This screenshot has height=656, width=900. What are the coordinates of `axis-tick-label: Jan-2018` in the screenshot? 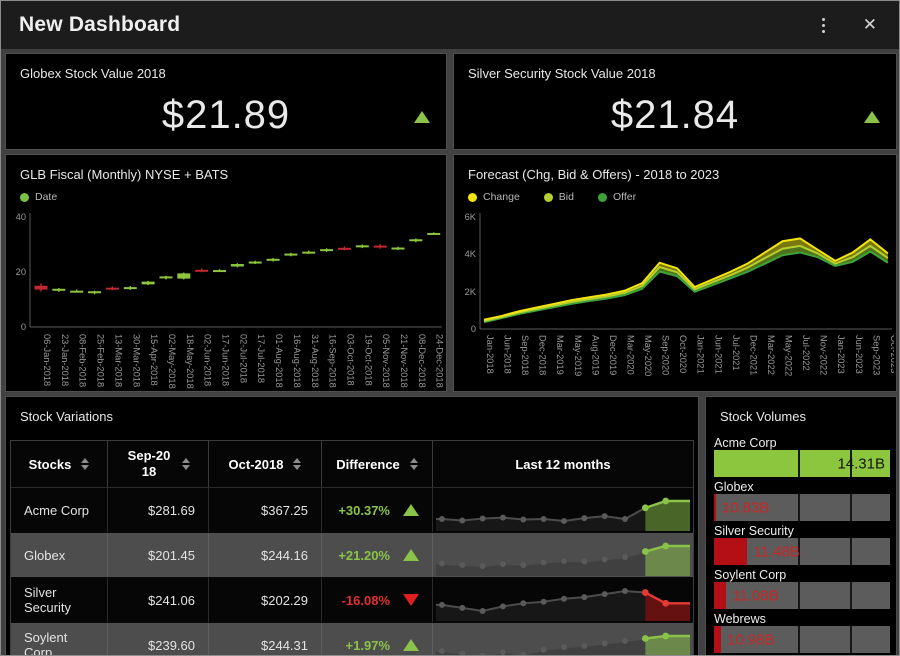 It's located at (490, 354).